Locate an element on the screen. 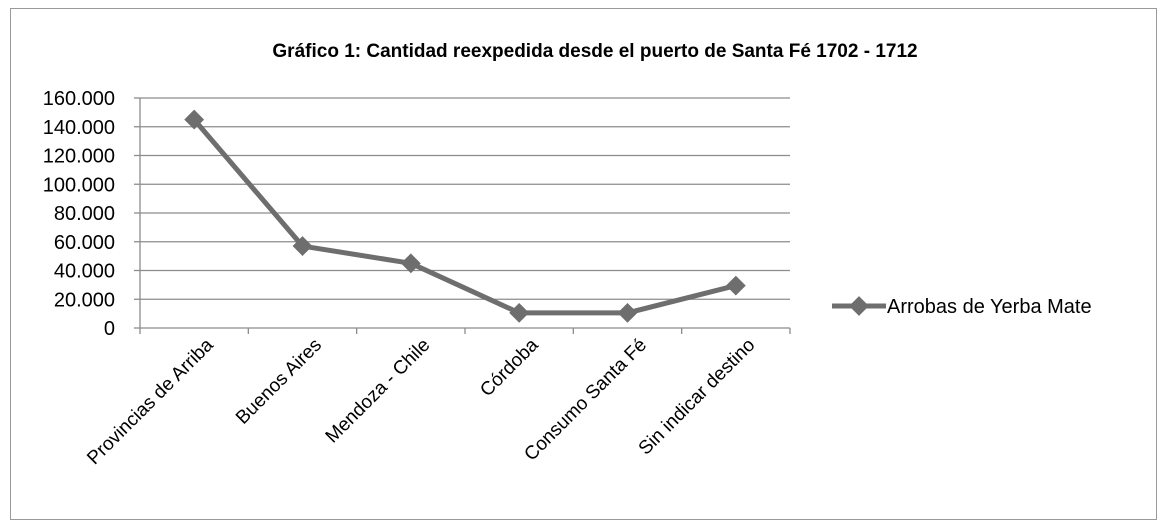 The image size is (1169, 529). x-tick-label: Provincias de Arriba is located at coordinates (150, 401).